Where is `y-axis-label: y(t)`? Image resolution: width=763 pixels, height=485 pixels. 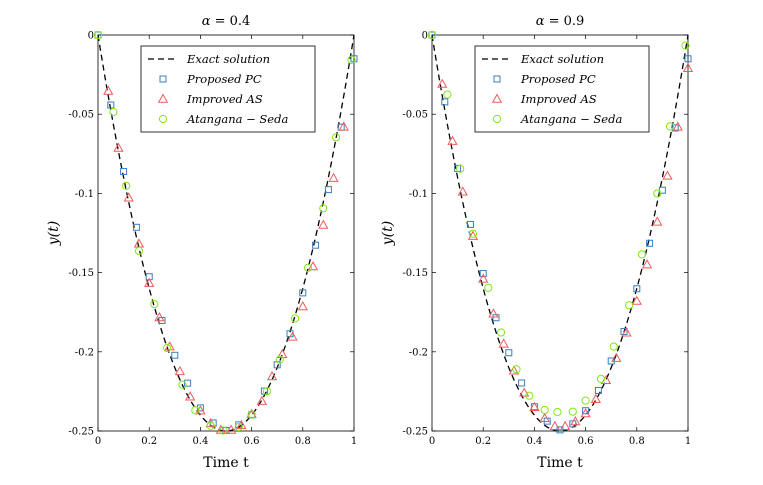
y-axis-label: y(t) is located at coordinates (54, 233).